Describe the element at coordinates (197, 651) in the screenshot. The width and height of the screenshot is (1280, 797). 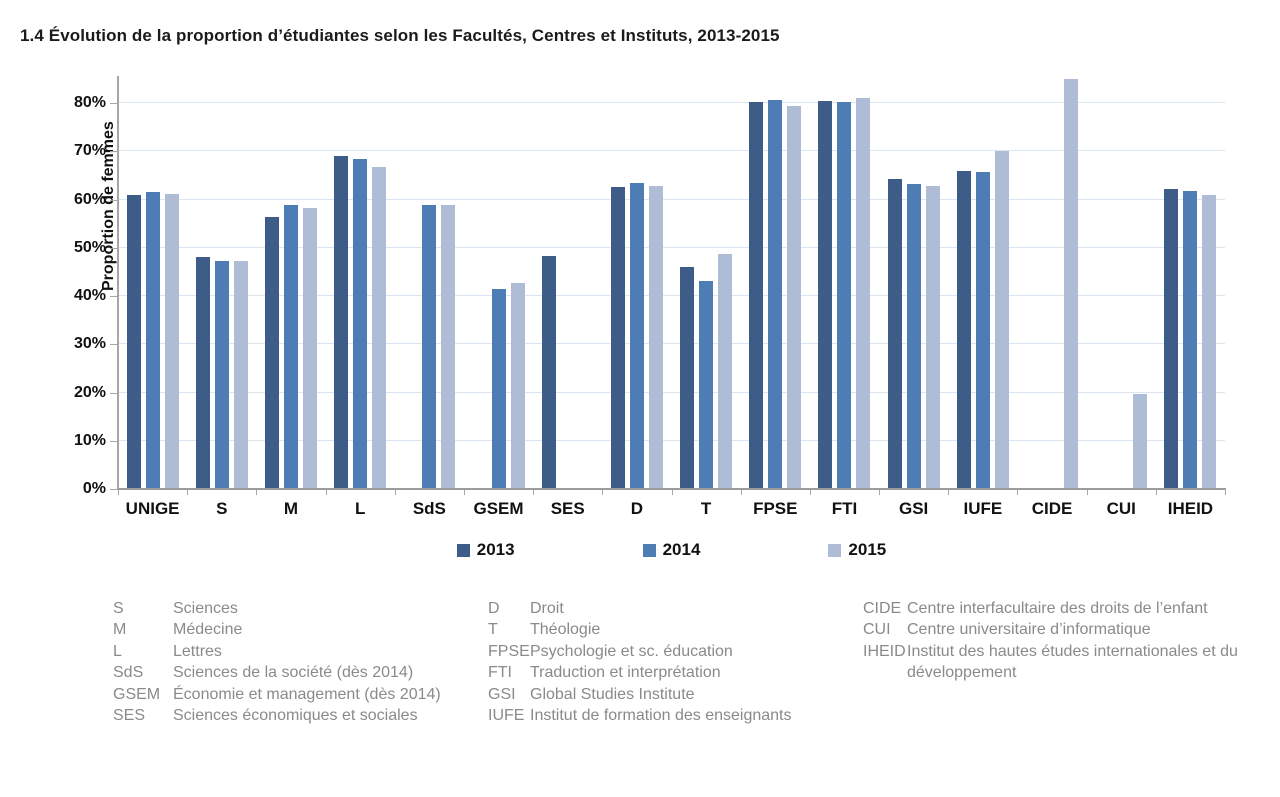
I see `abbreviation-definition: Lettres` at that location.